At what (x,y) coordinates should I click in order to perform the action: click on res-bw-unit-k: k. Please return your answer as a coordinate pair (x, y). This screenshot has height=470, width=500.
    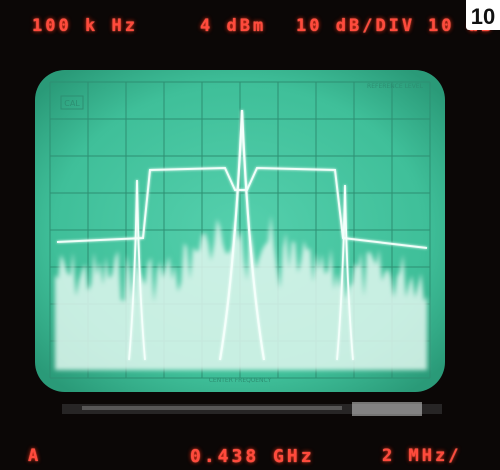
    Looking at the image, I should click on (91, 26).